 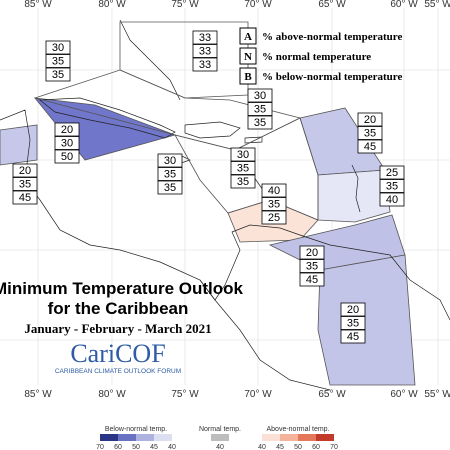 I want to click on longitude-label: 70° W, so click(x=258, y=5).